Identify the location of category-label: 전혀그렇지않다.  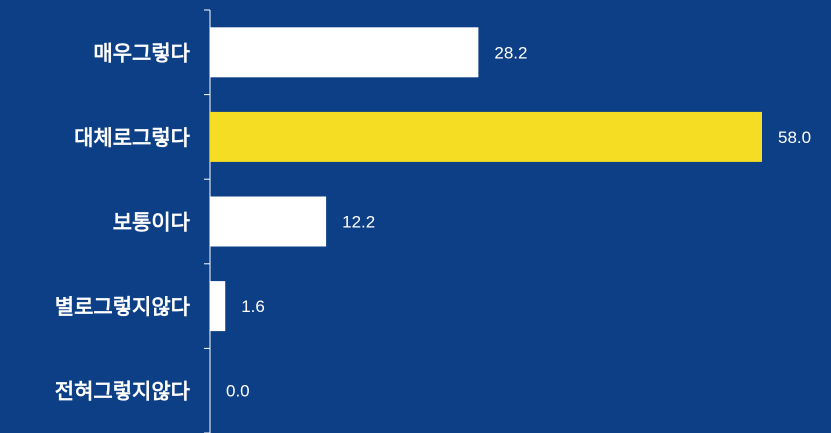
(123, 392).